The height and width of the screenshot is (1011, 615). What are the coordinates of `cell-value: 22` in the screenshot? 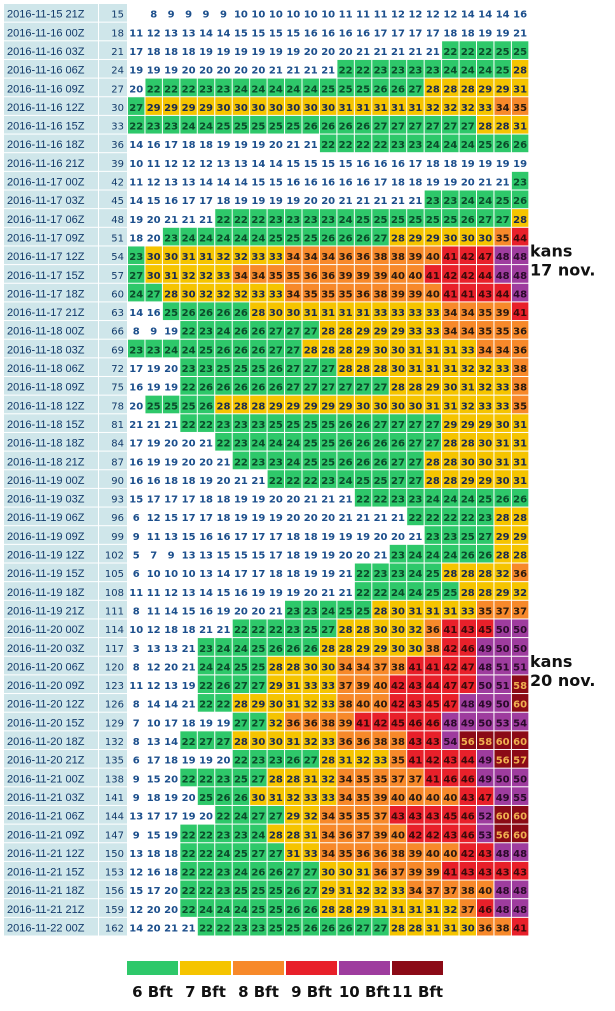 It's located at (224, 929).